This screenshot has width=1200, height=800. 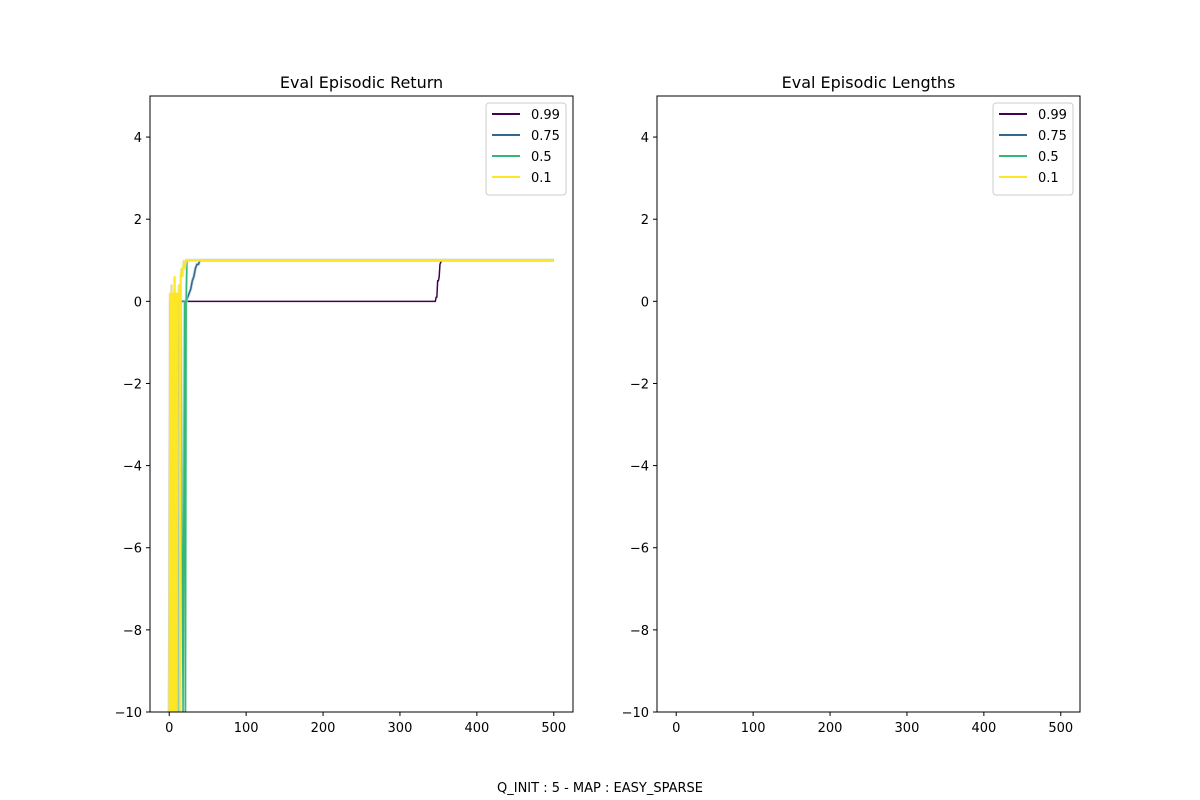 I want to click on chart-title: Eval Episodic Return, so click(x=361, y=82).